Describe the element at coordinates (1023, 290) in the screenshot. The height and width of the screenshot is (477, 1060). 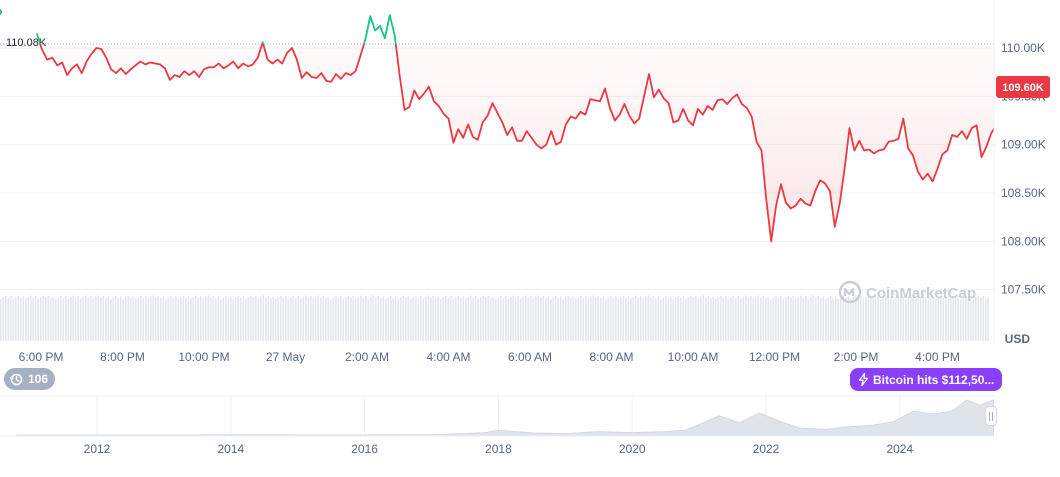
I see `y-tick-label: 107.50K` at that location.